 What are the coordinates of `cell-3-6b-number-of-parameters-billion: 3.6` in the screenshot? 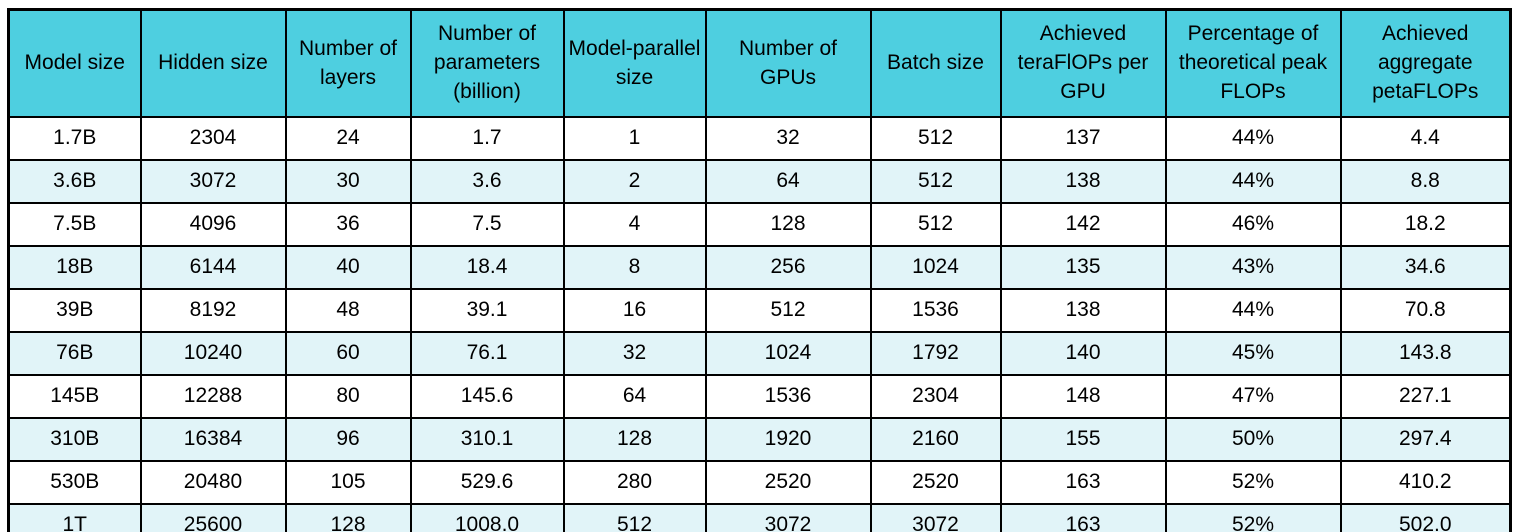 It's located at (487, 181).